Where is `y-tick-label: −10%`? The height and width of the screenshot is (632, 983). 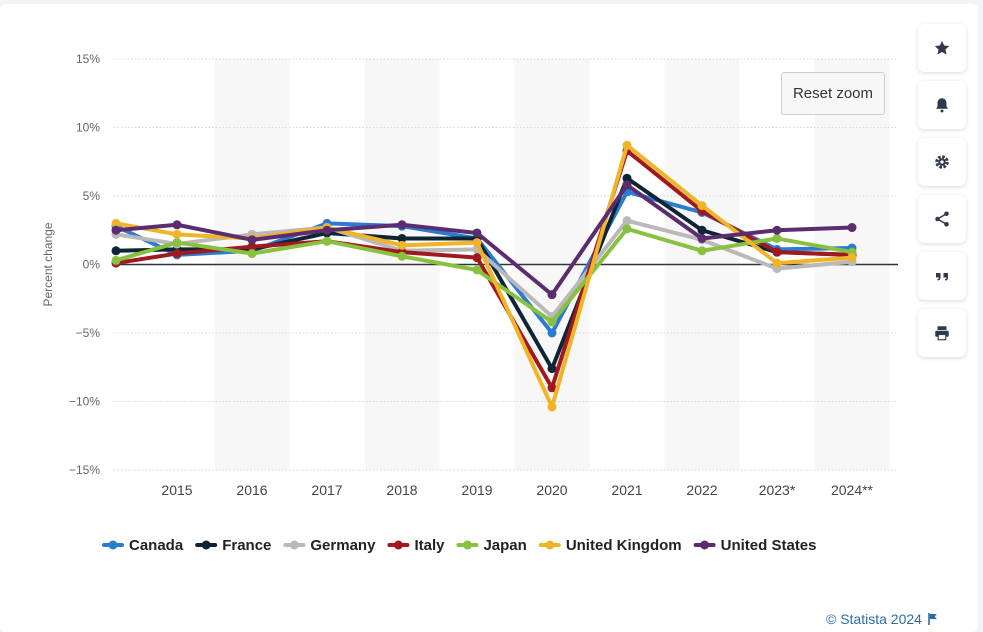 y-tick-label: −10% is located at coordinates (84, 402).